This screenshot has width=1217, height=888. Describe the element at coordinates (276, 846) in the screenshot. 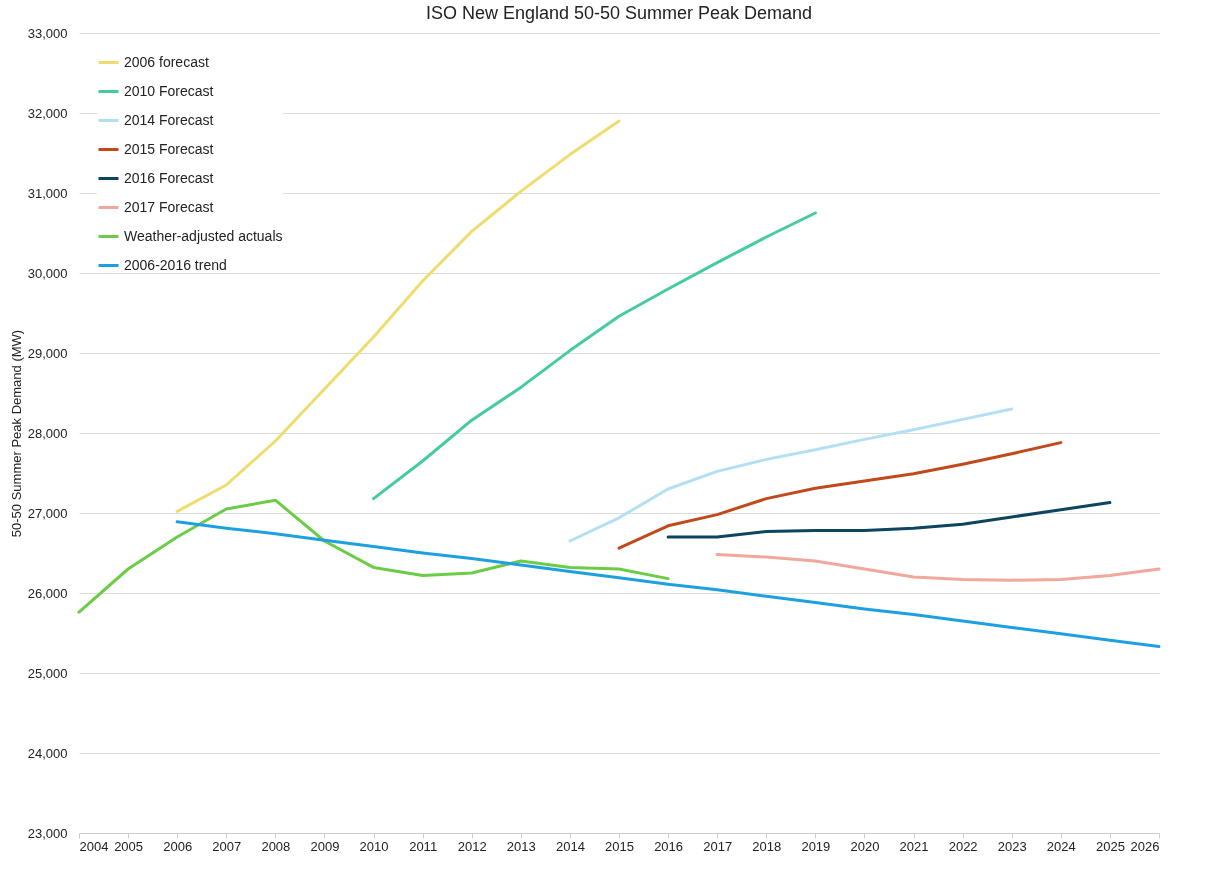

I see `x-tick-label: 2008` at that location.